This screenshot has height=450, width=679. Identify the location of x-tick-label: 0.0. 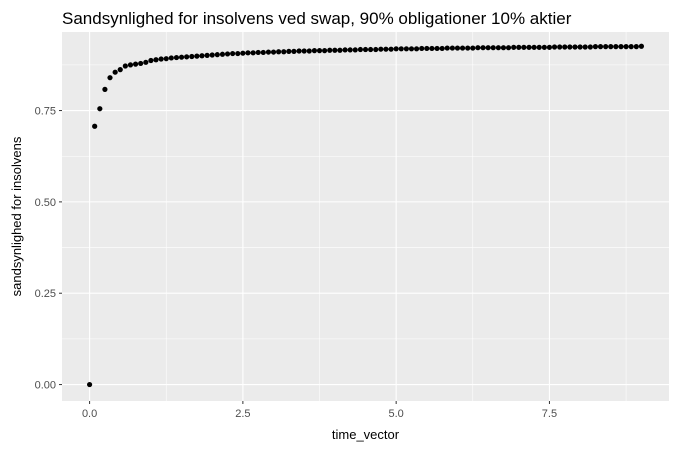
(89, 414).